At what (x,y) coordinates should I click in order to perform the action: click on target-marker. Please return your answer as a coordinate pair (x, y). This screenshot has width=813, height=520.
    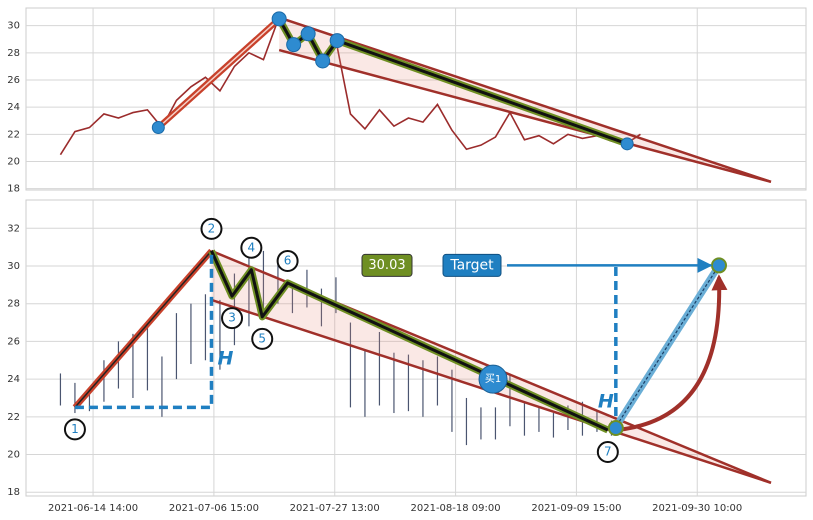
    Looking at the image, I should click on (718, 265).